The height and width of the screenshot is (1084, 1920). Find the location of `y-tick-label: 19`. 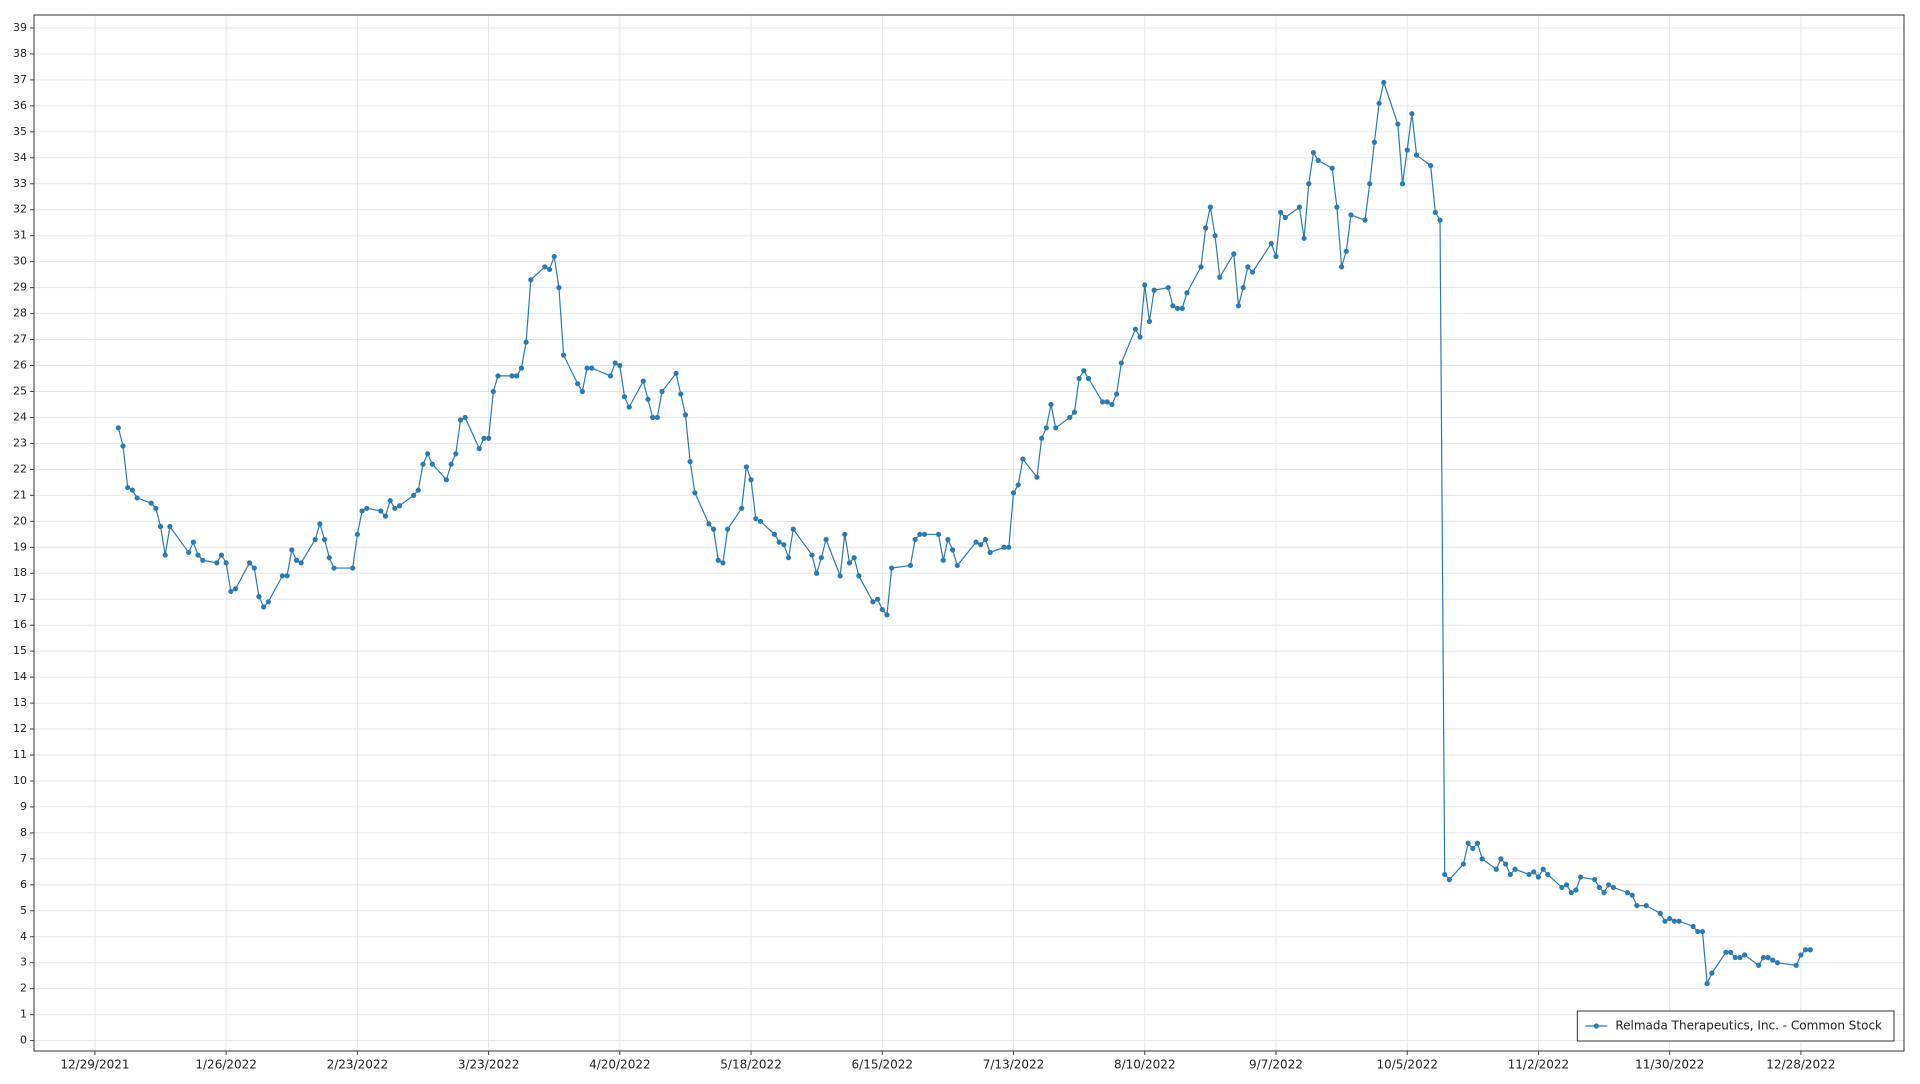

y-tick-label: 19 is located at coordinates (20, 546).